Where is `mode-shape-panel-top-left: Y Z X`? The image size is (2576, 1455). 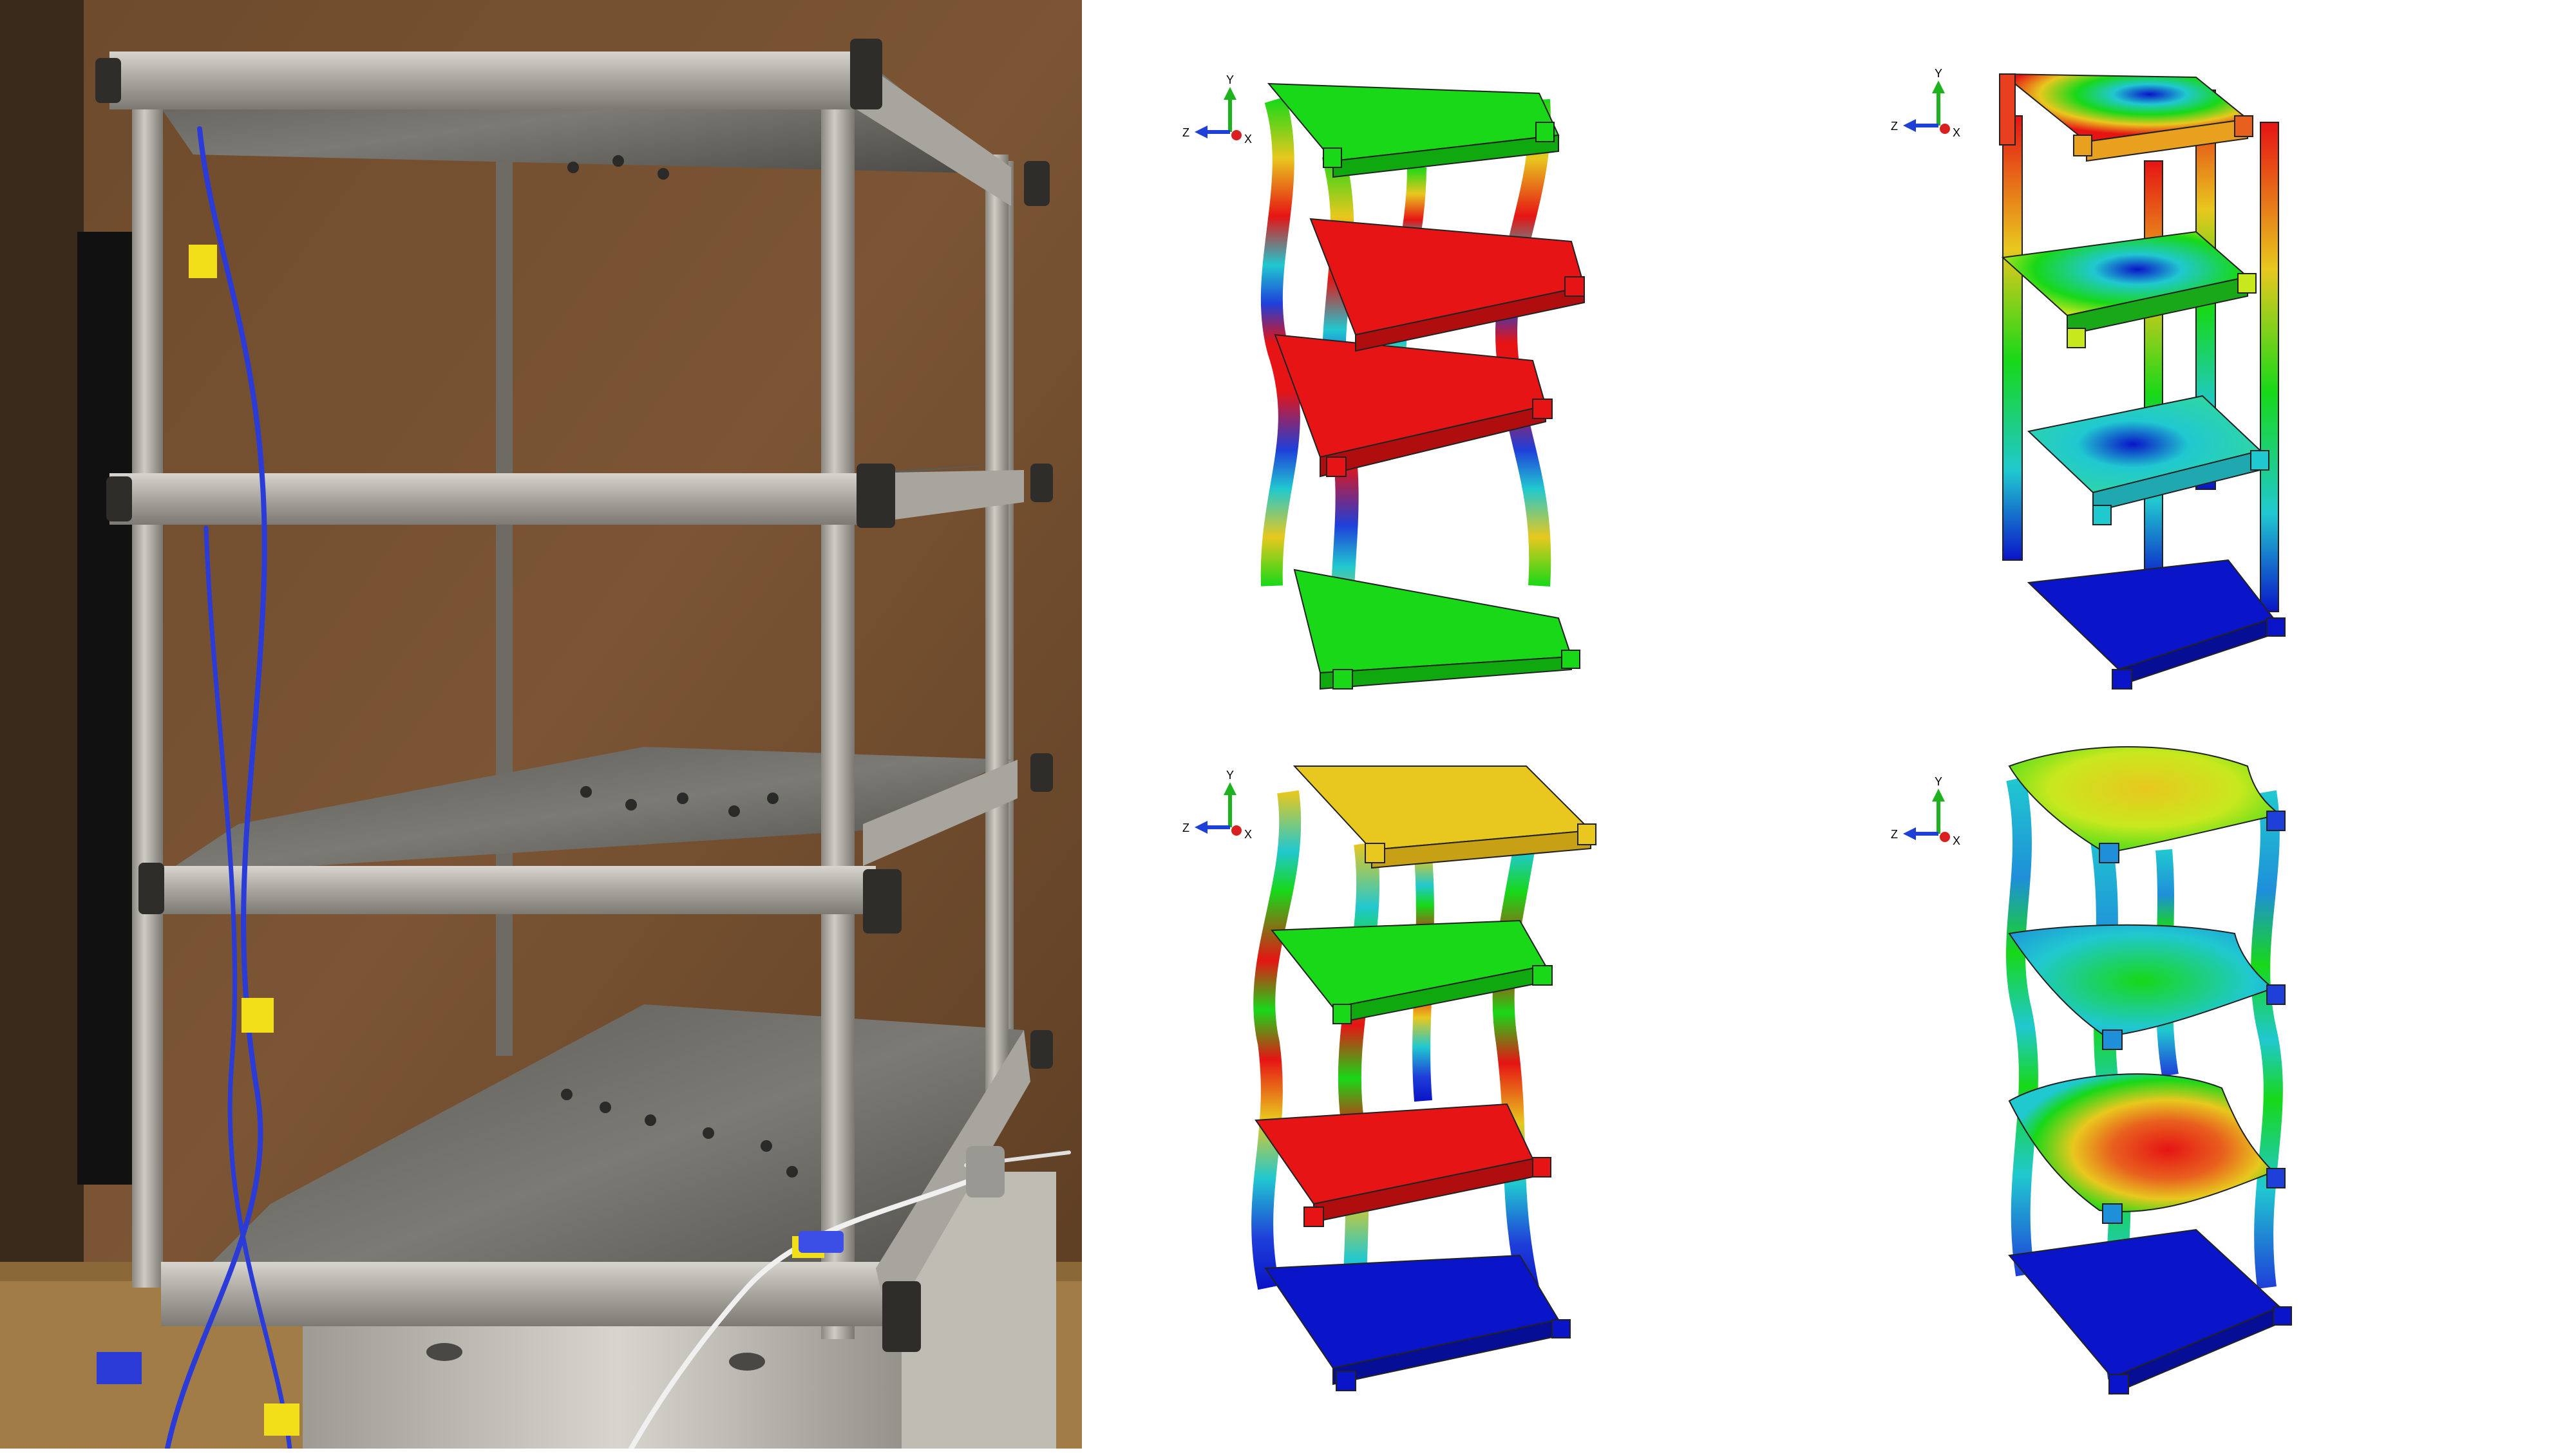
mode-shape-panel-top-left: Y Z X is located at coordinates (1384, 381).